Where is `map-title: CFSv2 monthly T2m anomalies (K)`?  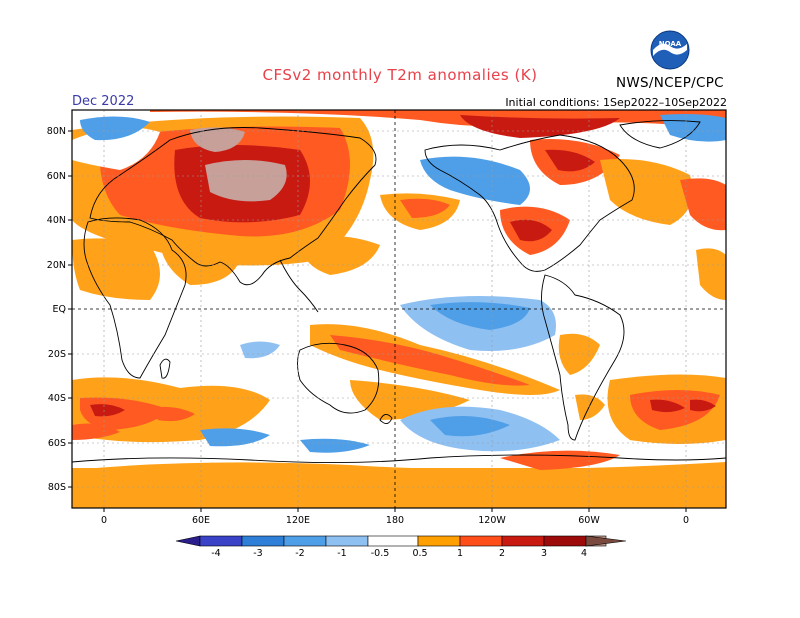 map-title: CFSv2 monthly T2m anomalies (K) is located at coordinates (400, 75).